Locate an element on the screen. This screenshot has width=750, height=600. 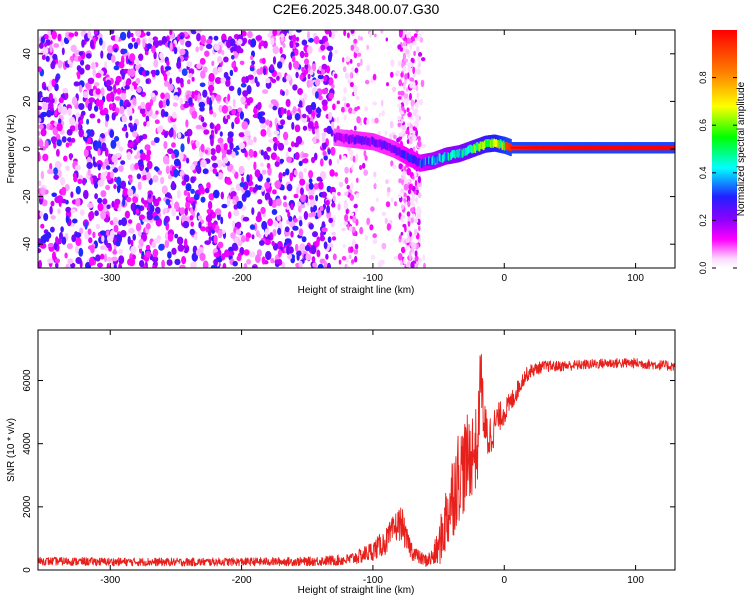
snr-x-axis-label: Height of straight line (km) is located at coordinates (356, 590).